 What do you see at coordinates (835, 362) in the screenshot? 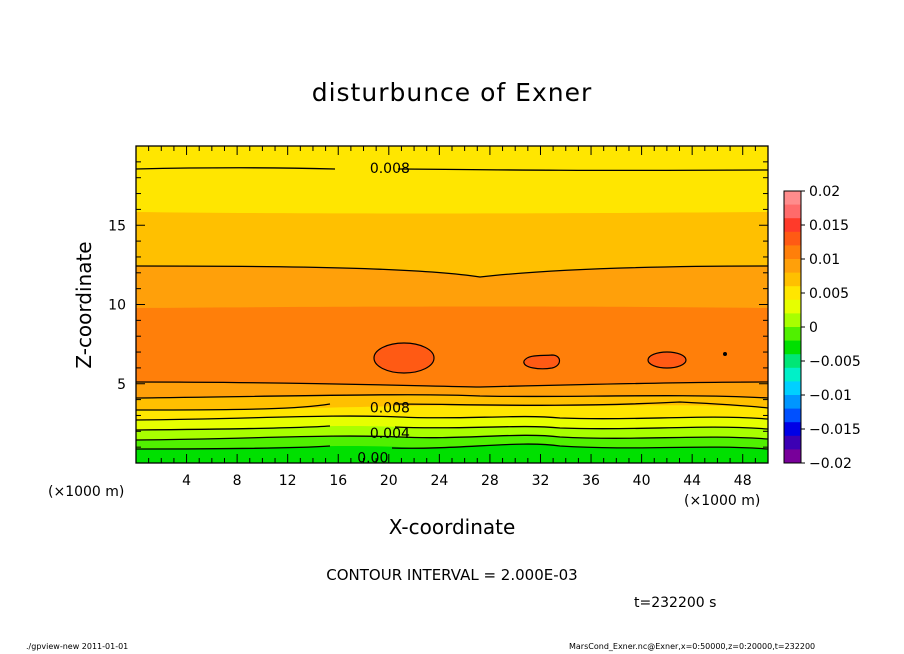
I see `colorbar-label: −0.005` at bounding box center [835, 362].